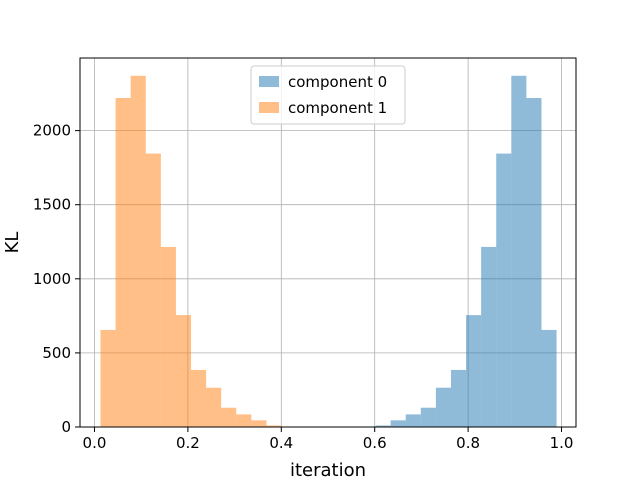  I want to click on y-tick-label: 1500, so click(52, 205).